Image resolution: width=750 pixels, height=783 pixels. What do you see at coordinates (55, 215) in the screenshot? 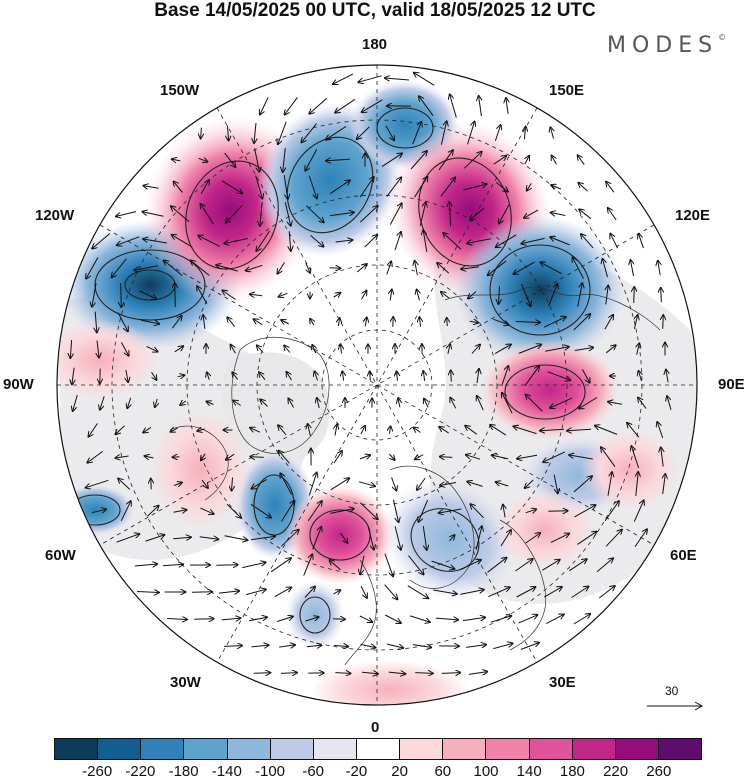
I see `lon-label-120w: 120W` at bounding box center [55, 215].